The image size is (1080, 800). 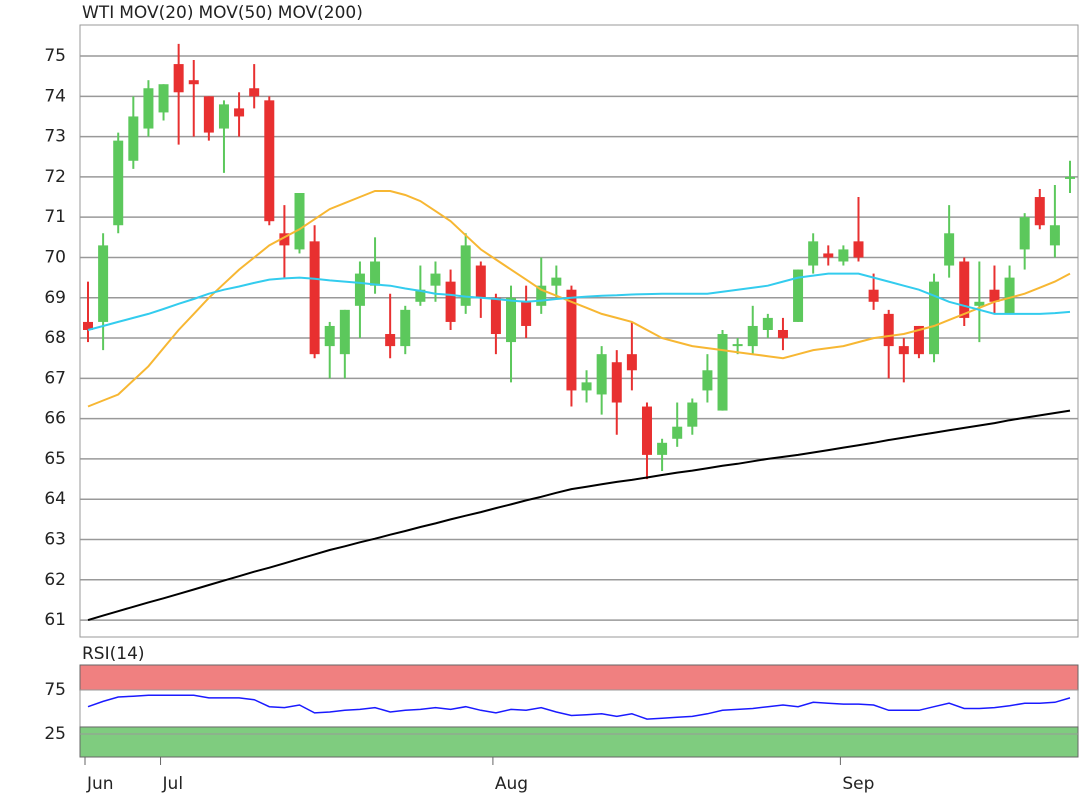 What do you see at coordinates (579, 301) in the screenshot?
I see `moving-average-line` at bounding box center [579, 301].